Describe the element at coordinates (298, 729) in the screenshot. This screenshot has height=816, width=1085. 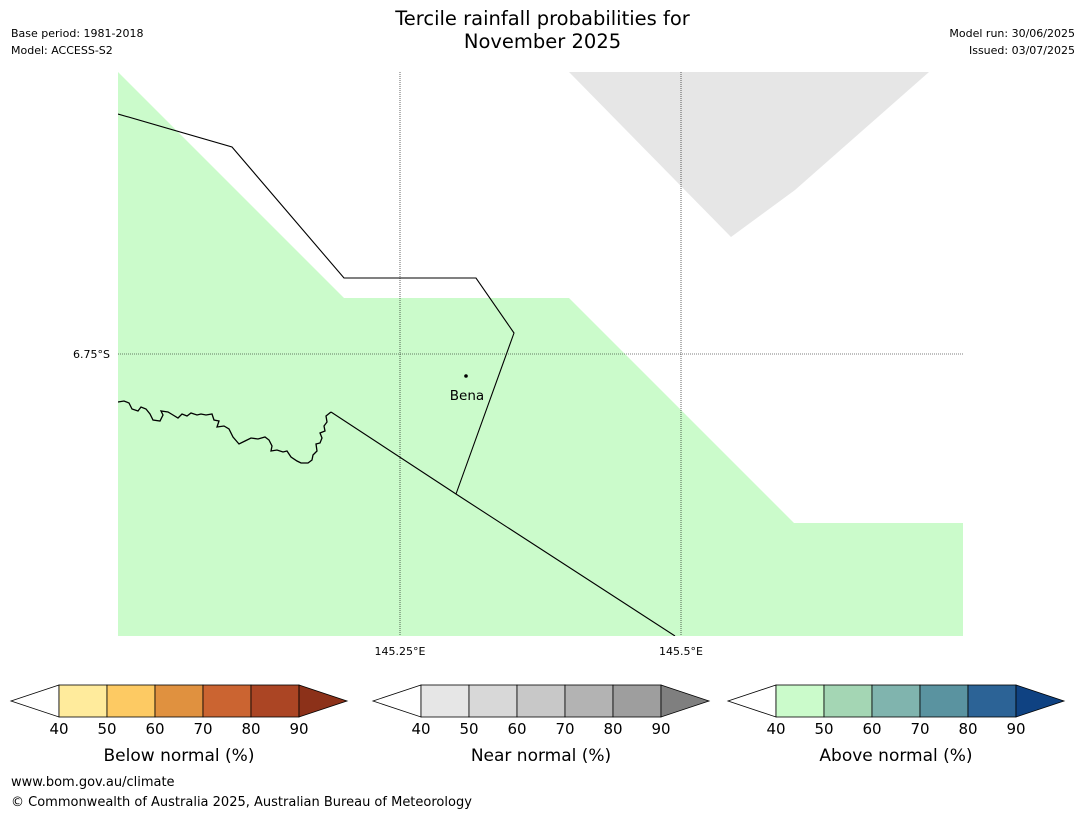
I see `below-normal-legend-tick: 90` at that location.